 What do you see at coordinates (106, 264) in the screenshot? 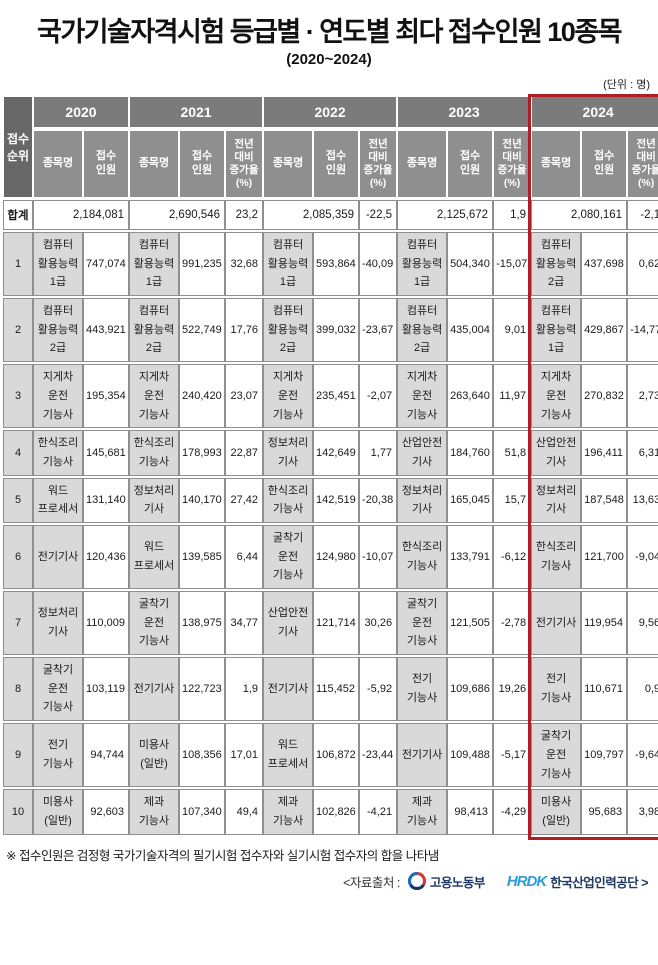
I see `applicants-cell-2020: 747,074` at bounding box center [106, 264].